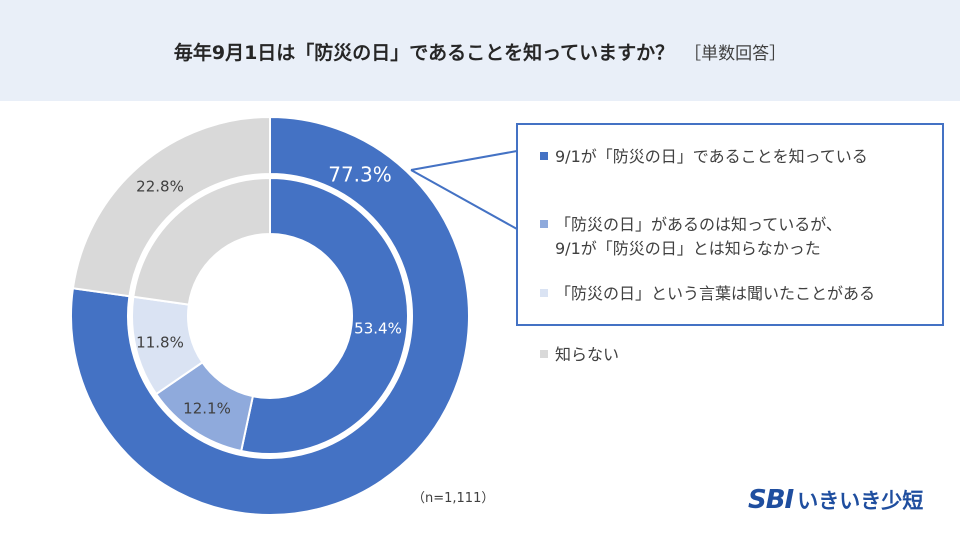  What do you see at coordinates (771, 500) in the screenshot?
I see `logo-brand: SBI` at bounding box center [771, 500].